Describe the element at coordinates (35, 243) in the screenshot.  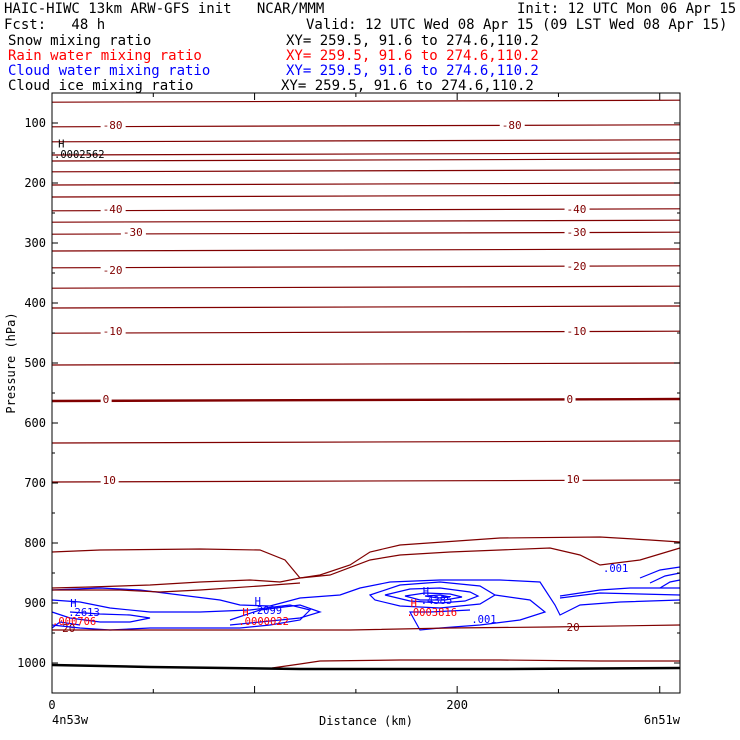
I see `y-tick-label: 300` at that location.